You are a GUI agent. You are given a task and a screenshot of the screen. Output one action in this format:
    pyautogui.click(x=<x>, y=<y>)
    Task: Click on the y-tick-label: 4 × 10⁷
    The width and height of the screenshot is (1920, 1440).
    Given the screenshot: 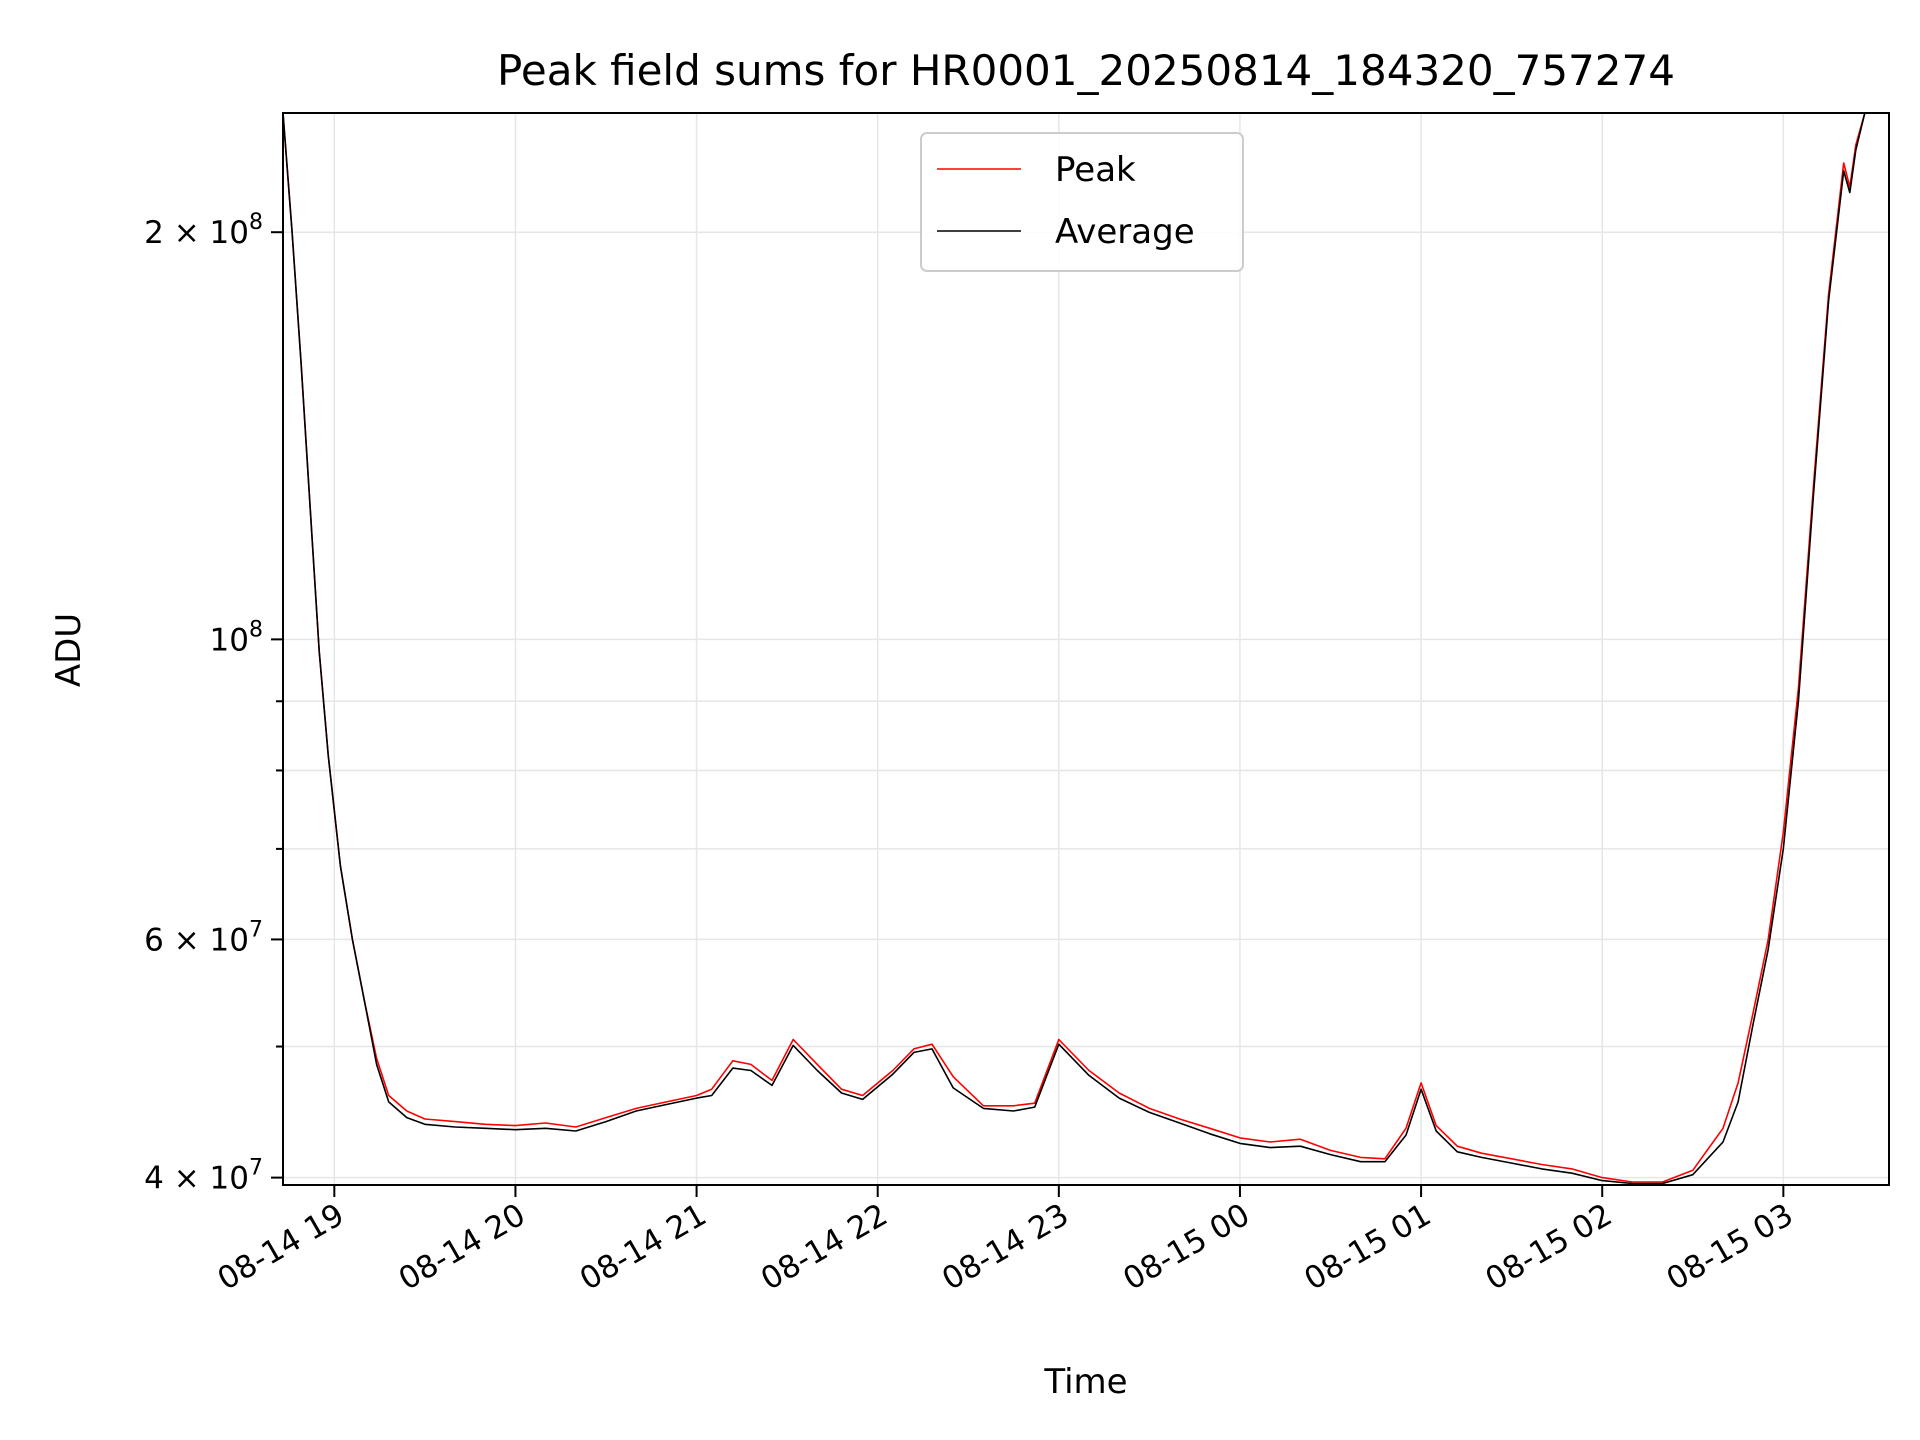 What is the action you would take?
    pyautogui.click(x=203, y=1176)
    